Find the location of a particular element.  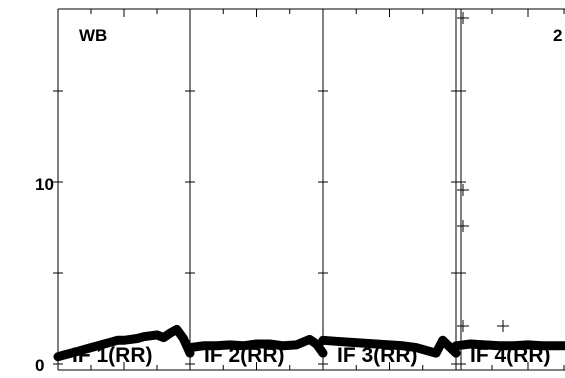

series-line-if3 is located at coordinates (389, 346).